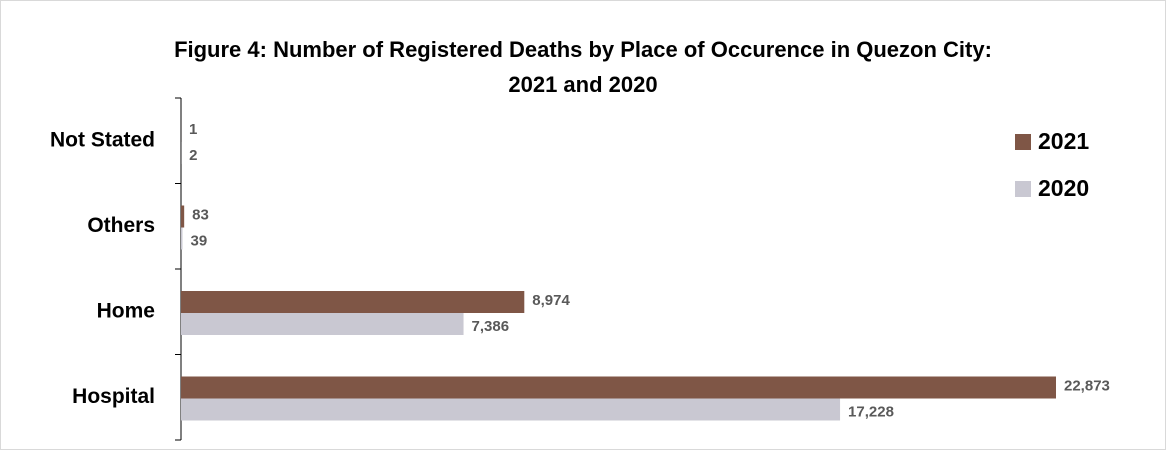  What do you see at coordinates (102, 139) in the screenshot?
I see `category-label: Not Stated` at bounding box center [102, 139].